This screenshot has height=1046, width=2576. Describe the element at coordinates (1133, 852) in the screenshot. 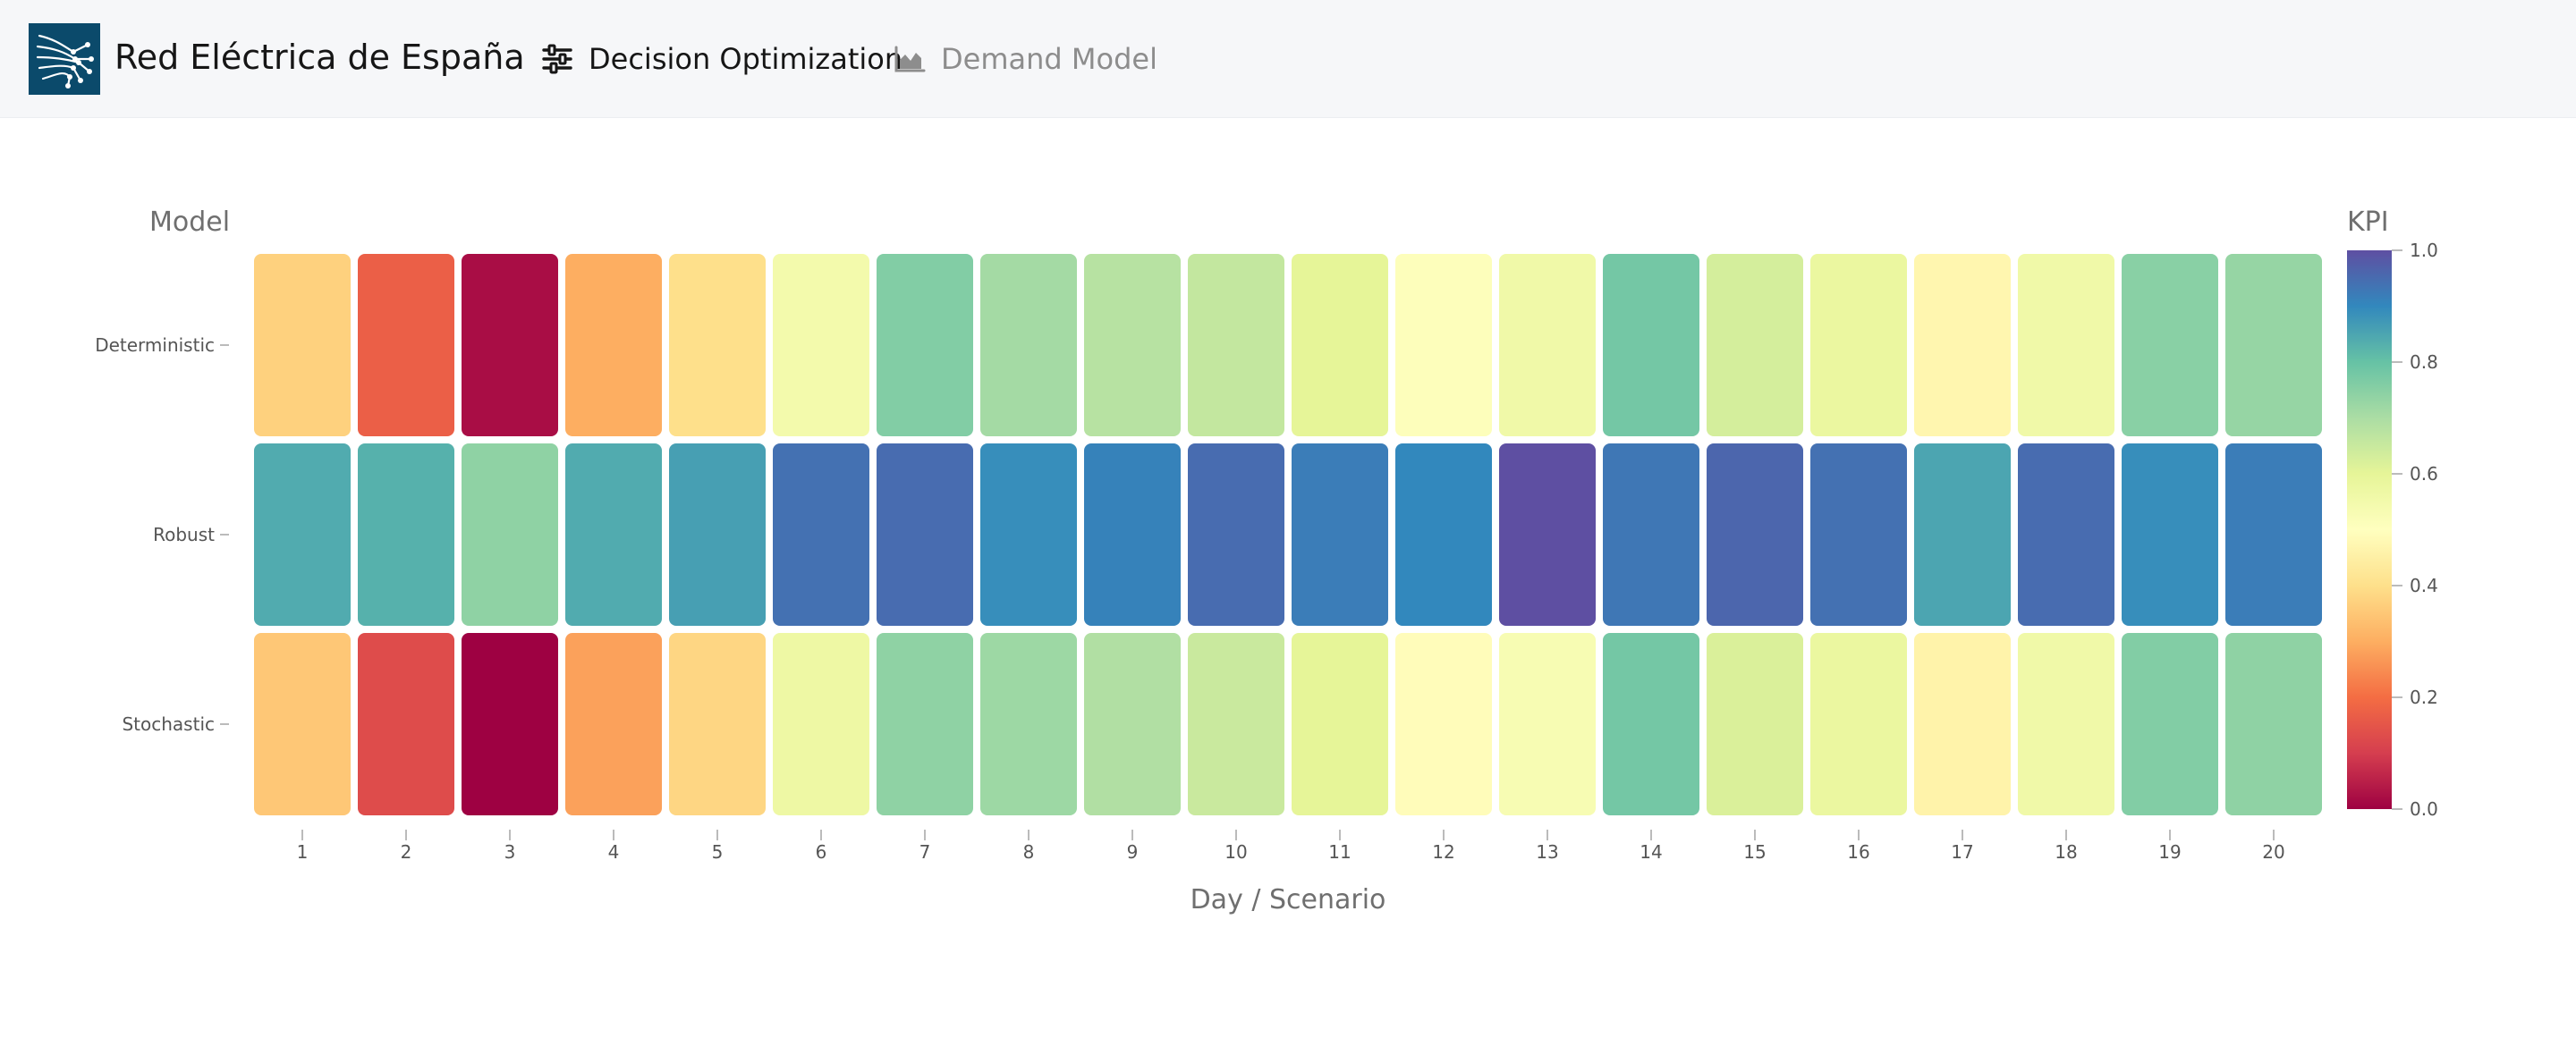

I see `x-tick-label: 9` at that location.